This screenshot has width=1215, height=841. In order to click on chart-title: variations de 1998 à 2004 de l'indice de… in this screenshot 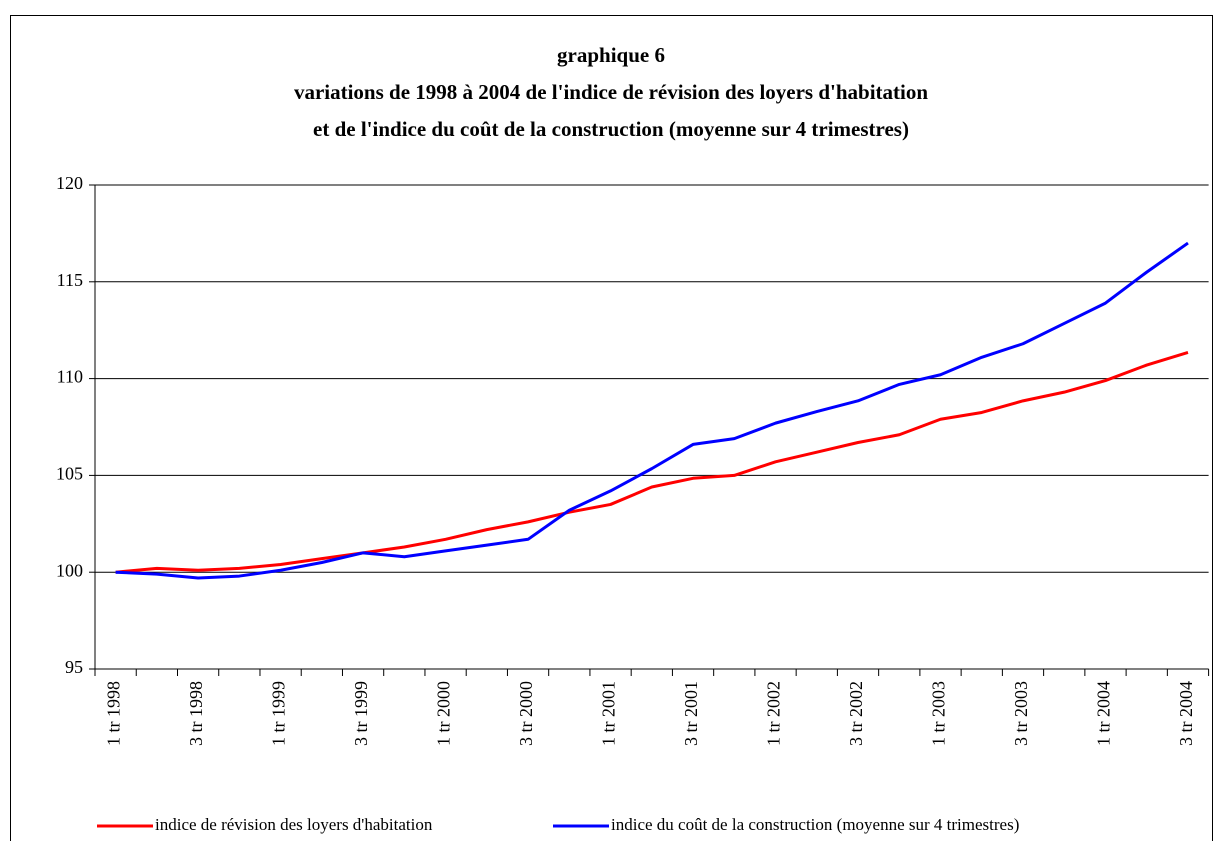, I will do `click(611, 92)`.